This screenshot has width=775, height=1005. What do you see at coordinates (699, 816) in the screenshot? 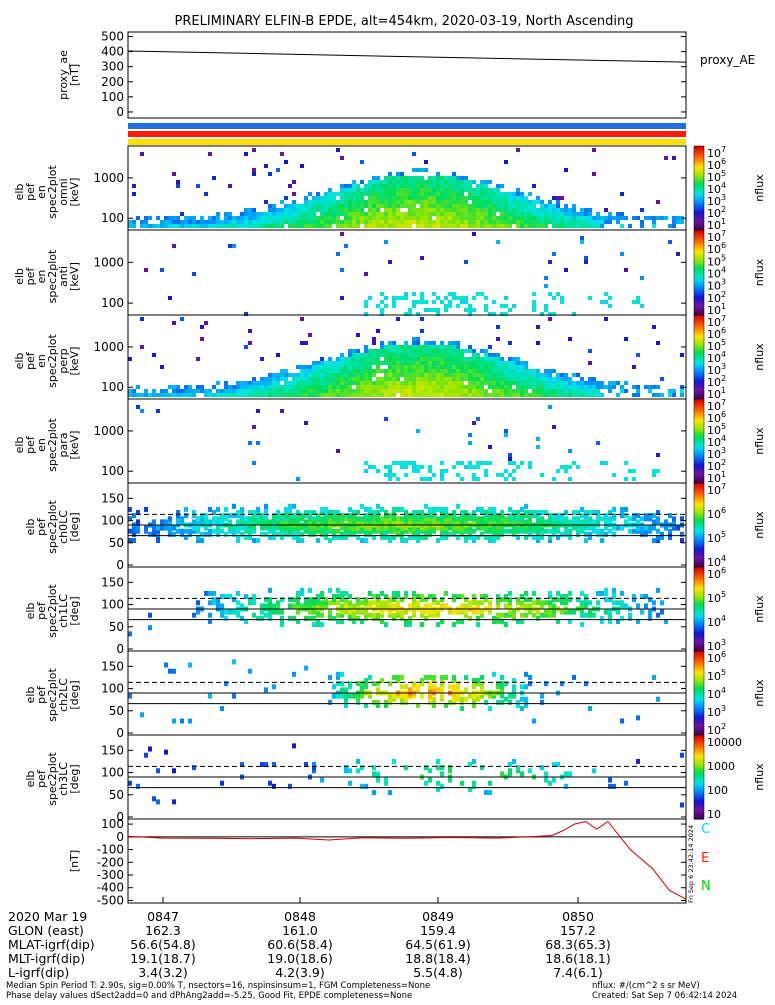
I see `pa-ch3-cbar-seg` at bounding box center [699, 816].